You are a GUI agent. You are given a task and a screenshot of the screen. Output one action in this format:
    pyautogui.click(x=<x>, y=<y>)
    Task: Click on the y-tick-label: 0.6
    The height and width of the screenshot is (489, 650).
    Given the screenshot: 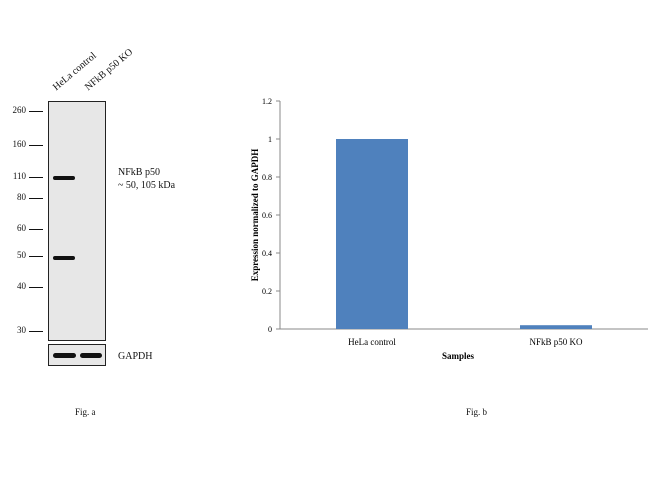 What is the action you would take?
    pyautogui.click(x=267, y=215)
    